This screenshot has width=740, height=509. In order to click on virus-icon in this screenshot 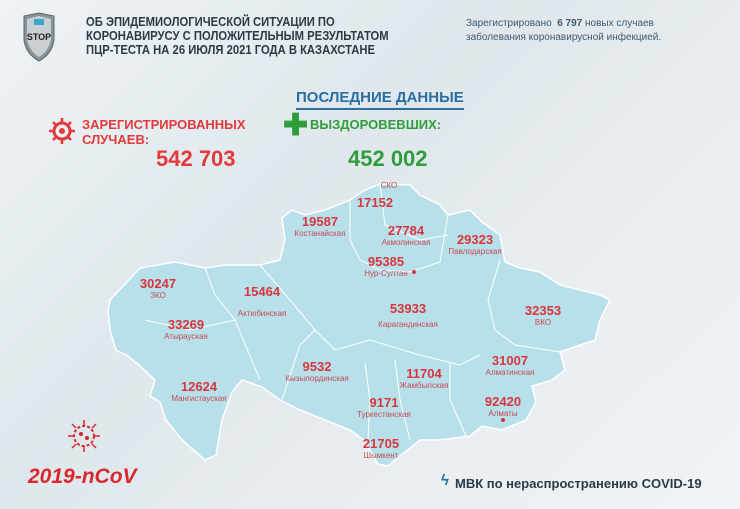, I will do `click(62, 133)`.